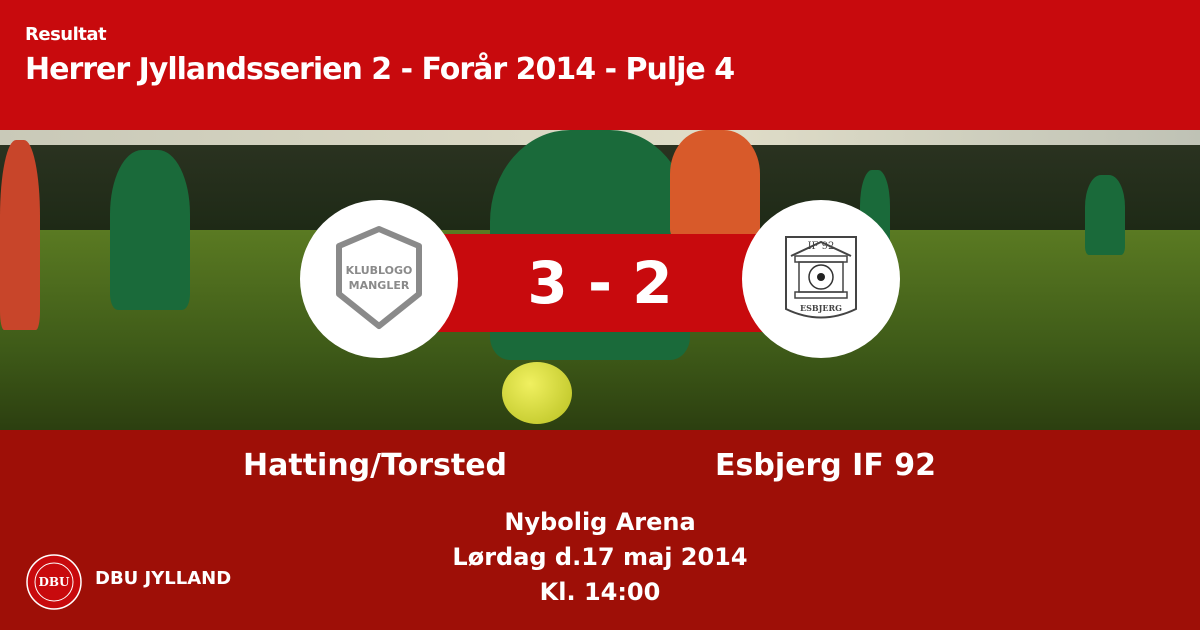 This screenshot has width=1200, height=630. Describe the element at coordinates (379, 270) in the screenshot. I see `svg-text: KLUBLOGO` at that location.